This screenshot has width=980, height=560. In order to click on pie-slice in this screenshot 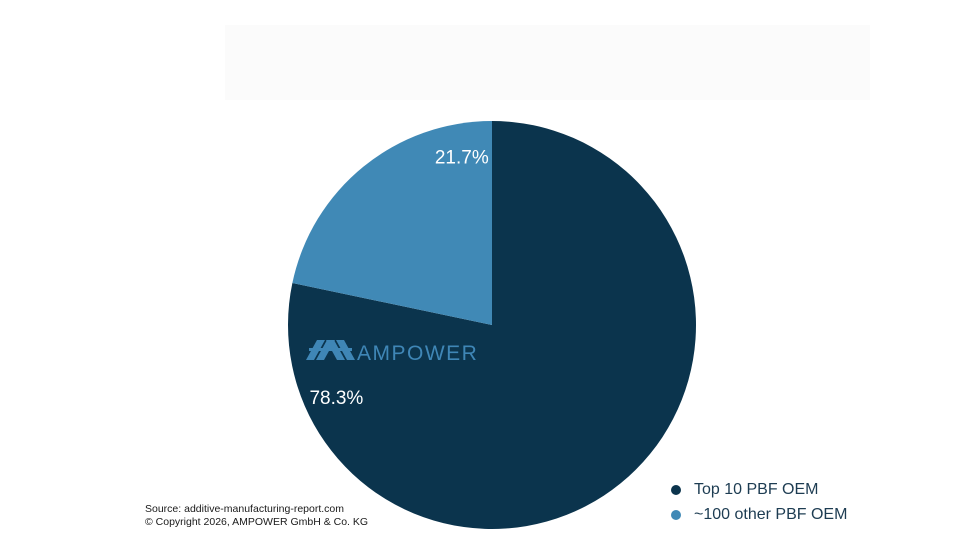, I will do `click(392, 223)`.